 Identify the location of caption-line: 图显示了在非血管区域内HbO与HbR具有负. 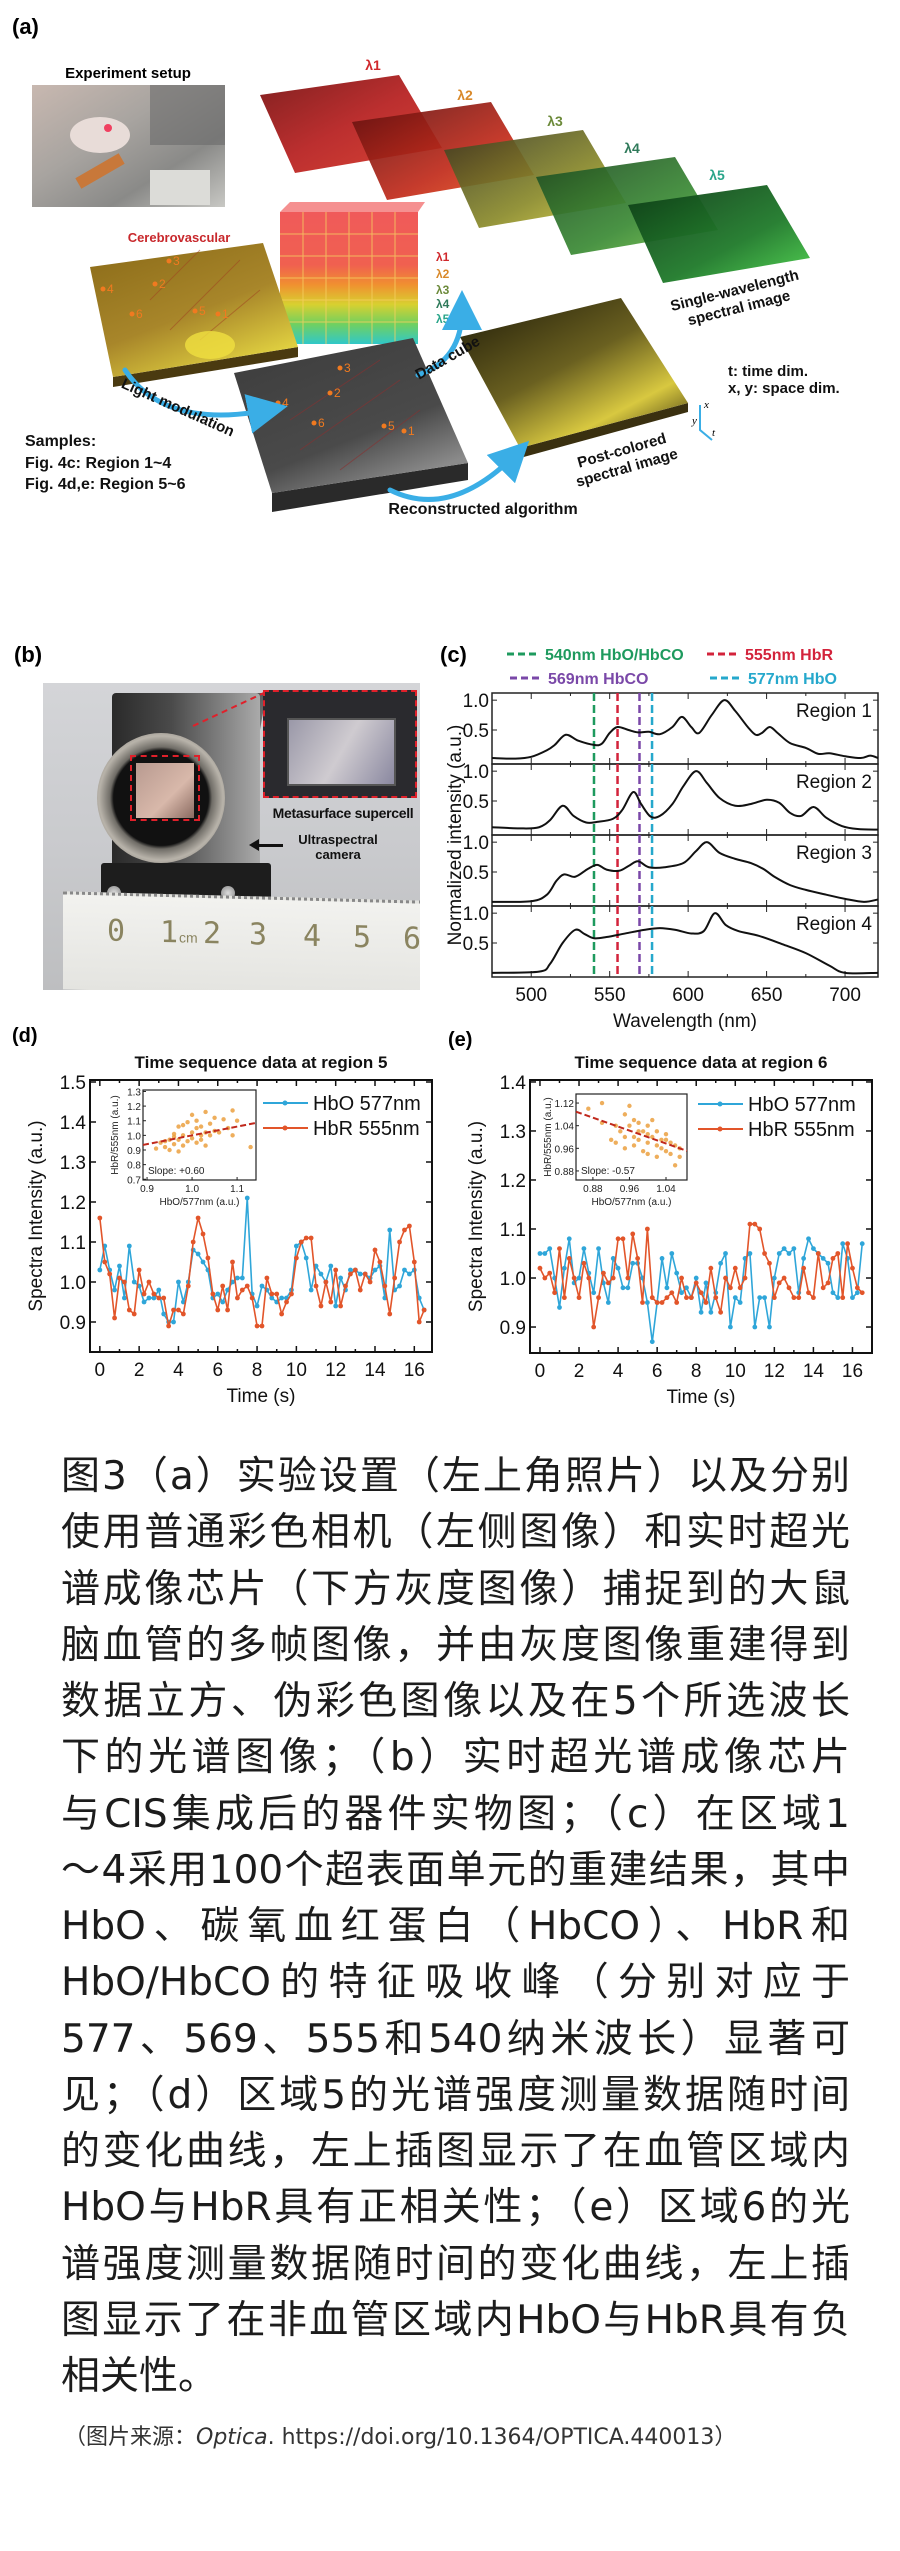
(455, 2320).